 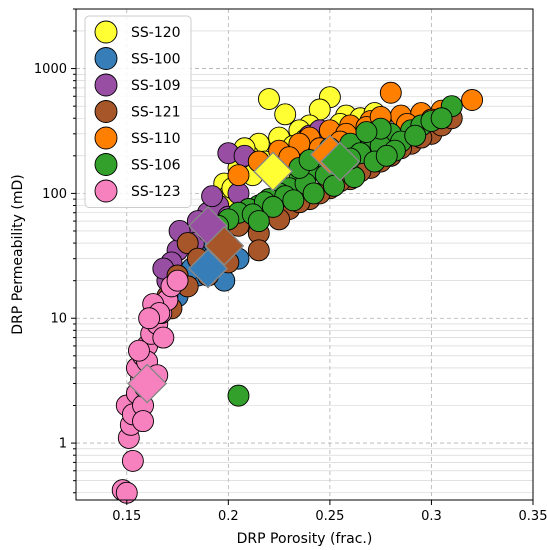 What do you see at coordinates (58, 319) in the screenshot?
I see `y-tick-label: 10` at bounding box center [58, 319].